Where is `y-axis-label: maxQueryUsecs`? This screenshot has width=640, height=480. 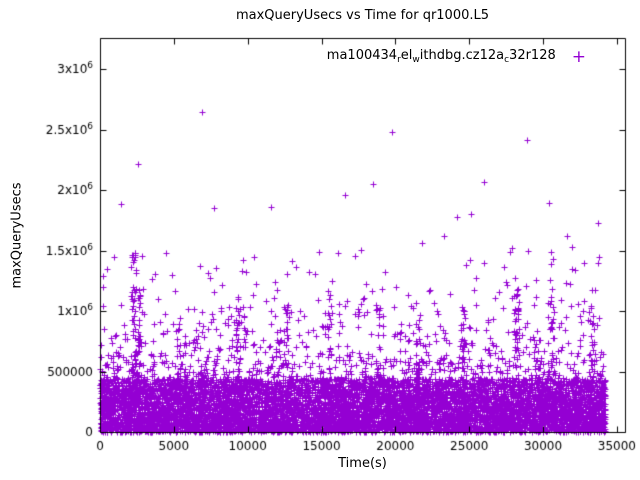
y-axis-label: maxQueryUsecs is located at coordinates (17, 235).